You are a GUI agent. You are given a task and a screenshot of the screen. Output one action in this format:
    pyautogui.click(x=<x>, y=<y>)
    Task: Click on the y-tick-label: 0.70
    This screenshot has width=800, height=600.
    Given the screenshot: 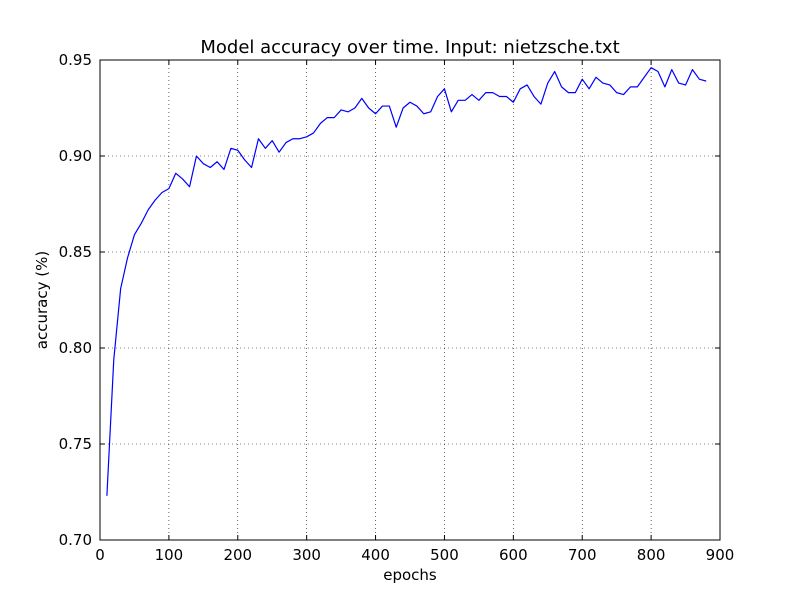 What is the action you would take?
    pyautogui.click(x=75, y=540)
    